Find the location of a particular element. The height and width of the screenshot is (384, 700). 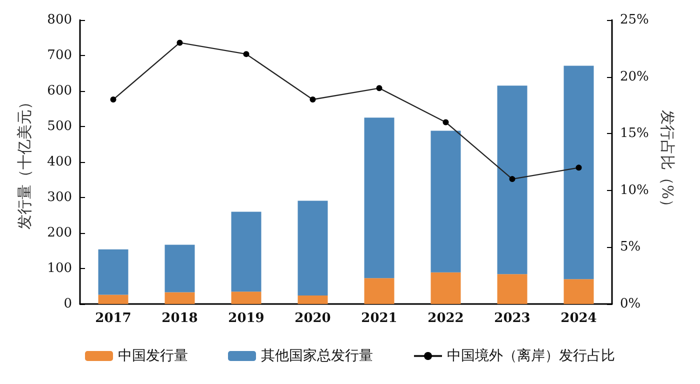

x-tick-label: 2022 is located at coordinates (446, 318).